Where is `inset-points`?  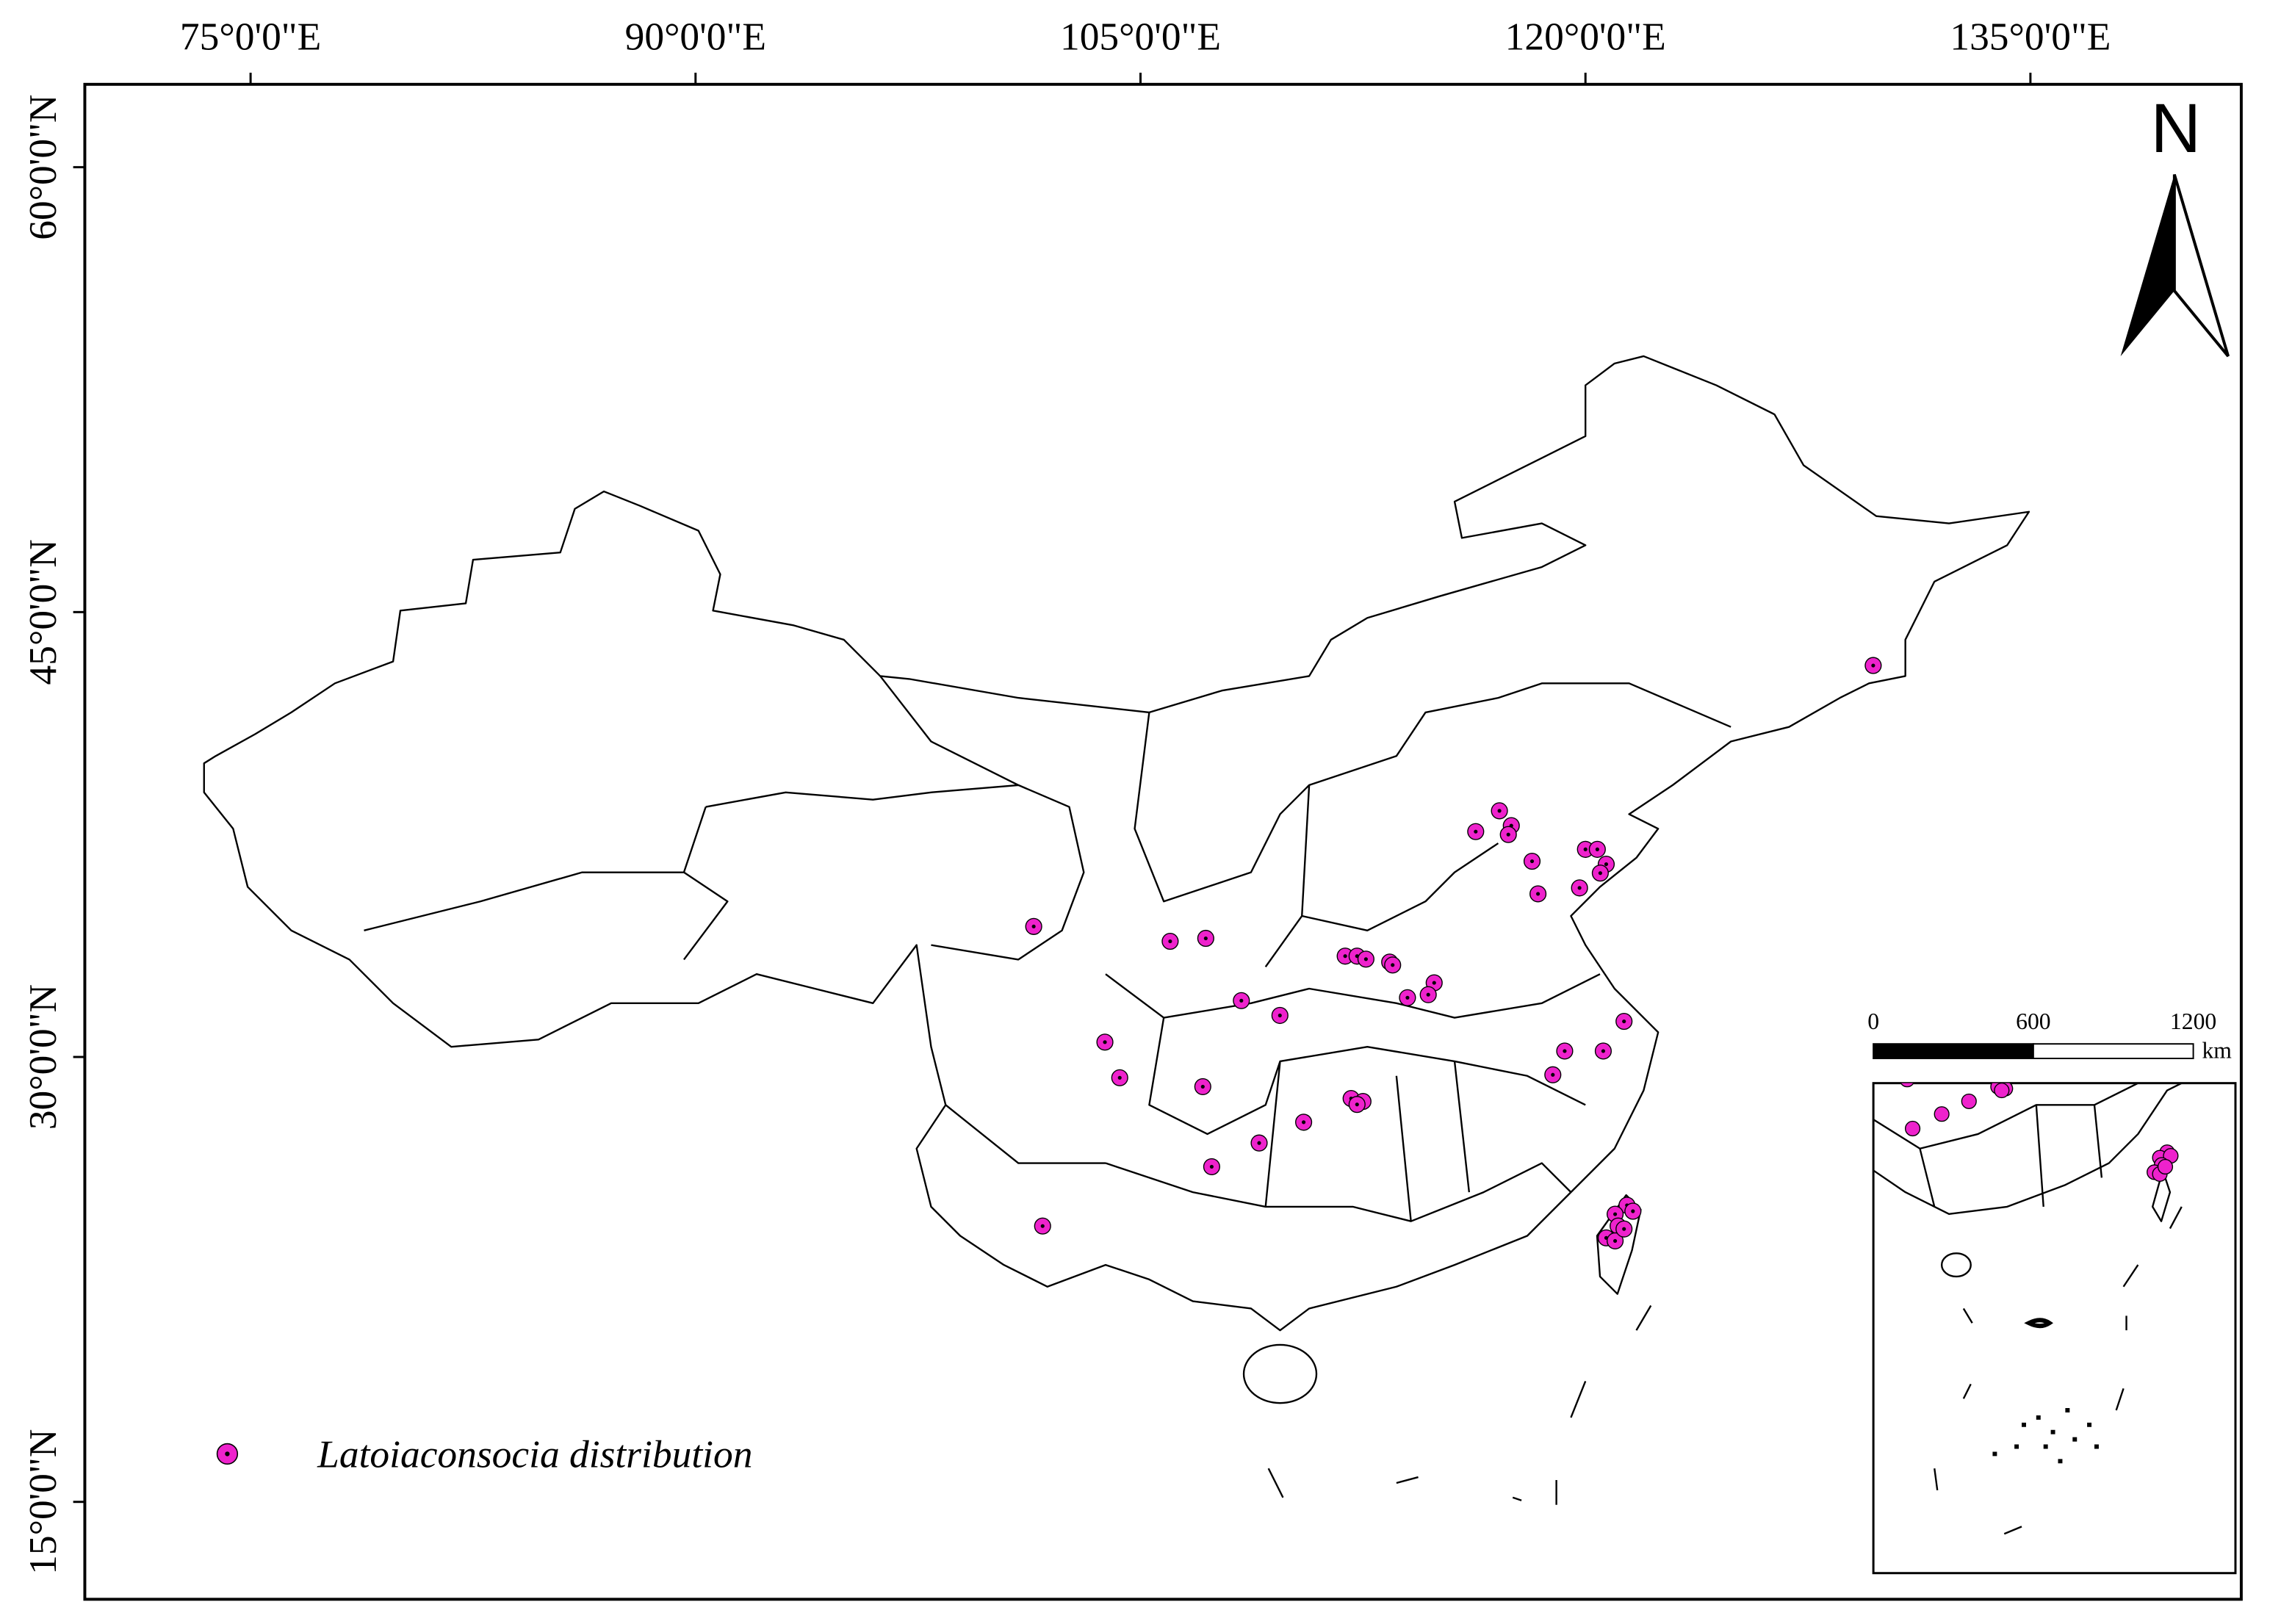
inset-points is located at coordinates (1988, 1042).